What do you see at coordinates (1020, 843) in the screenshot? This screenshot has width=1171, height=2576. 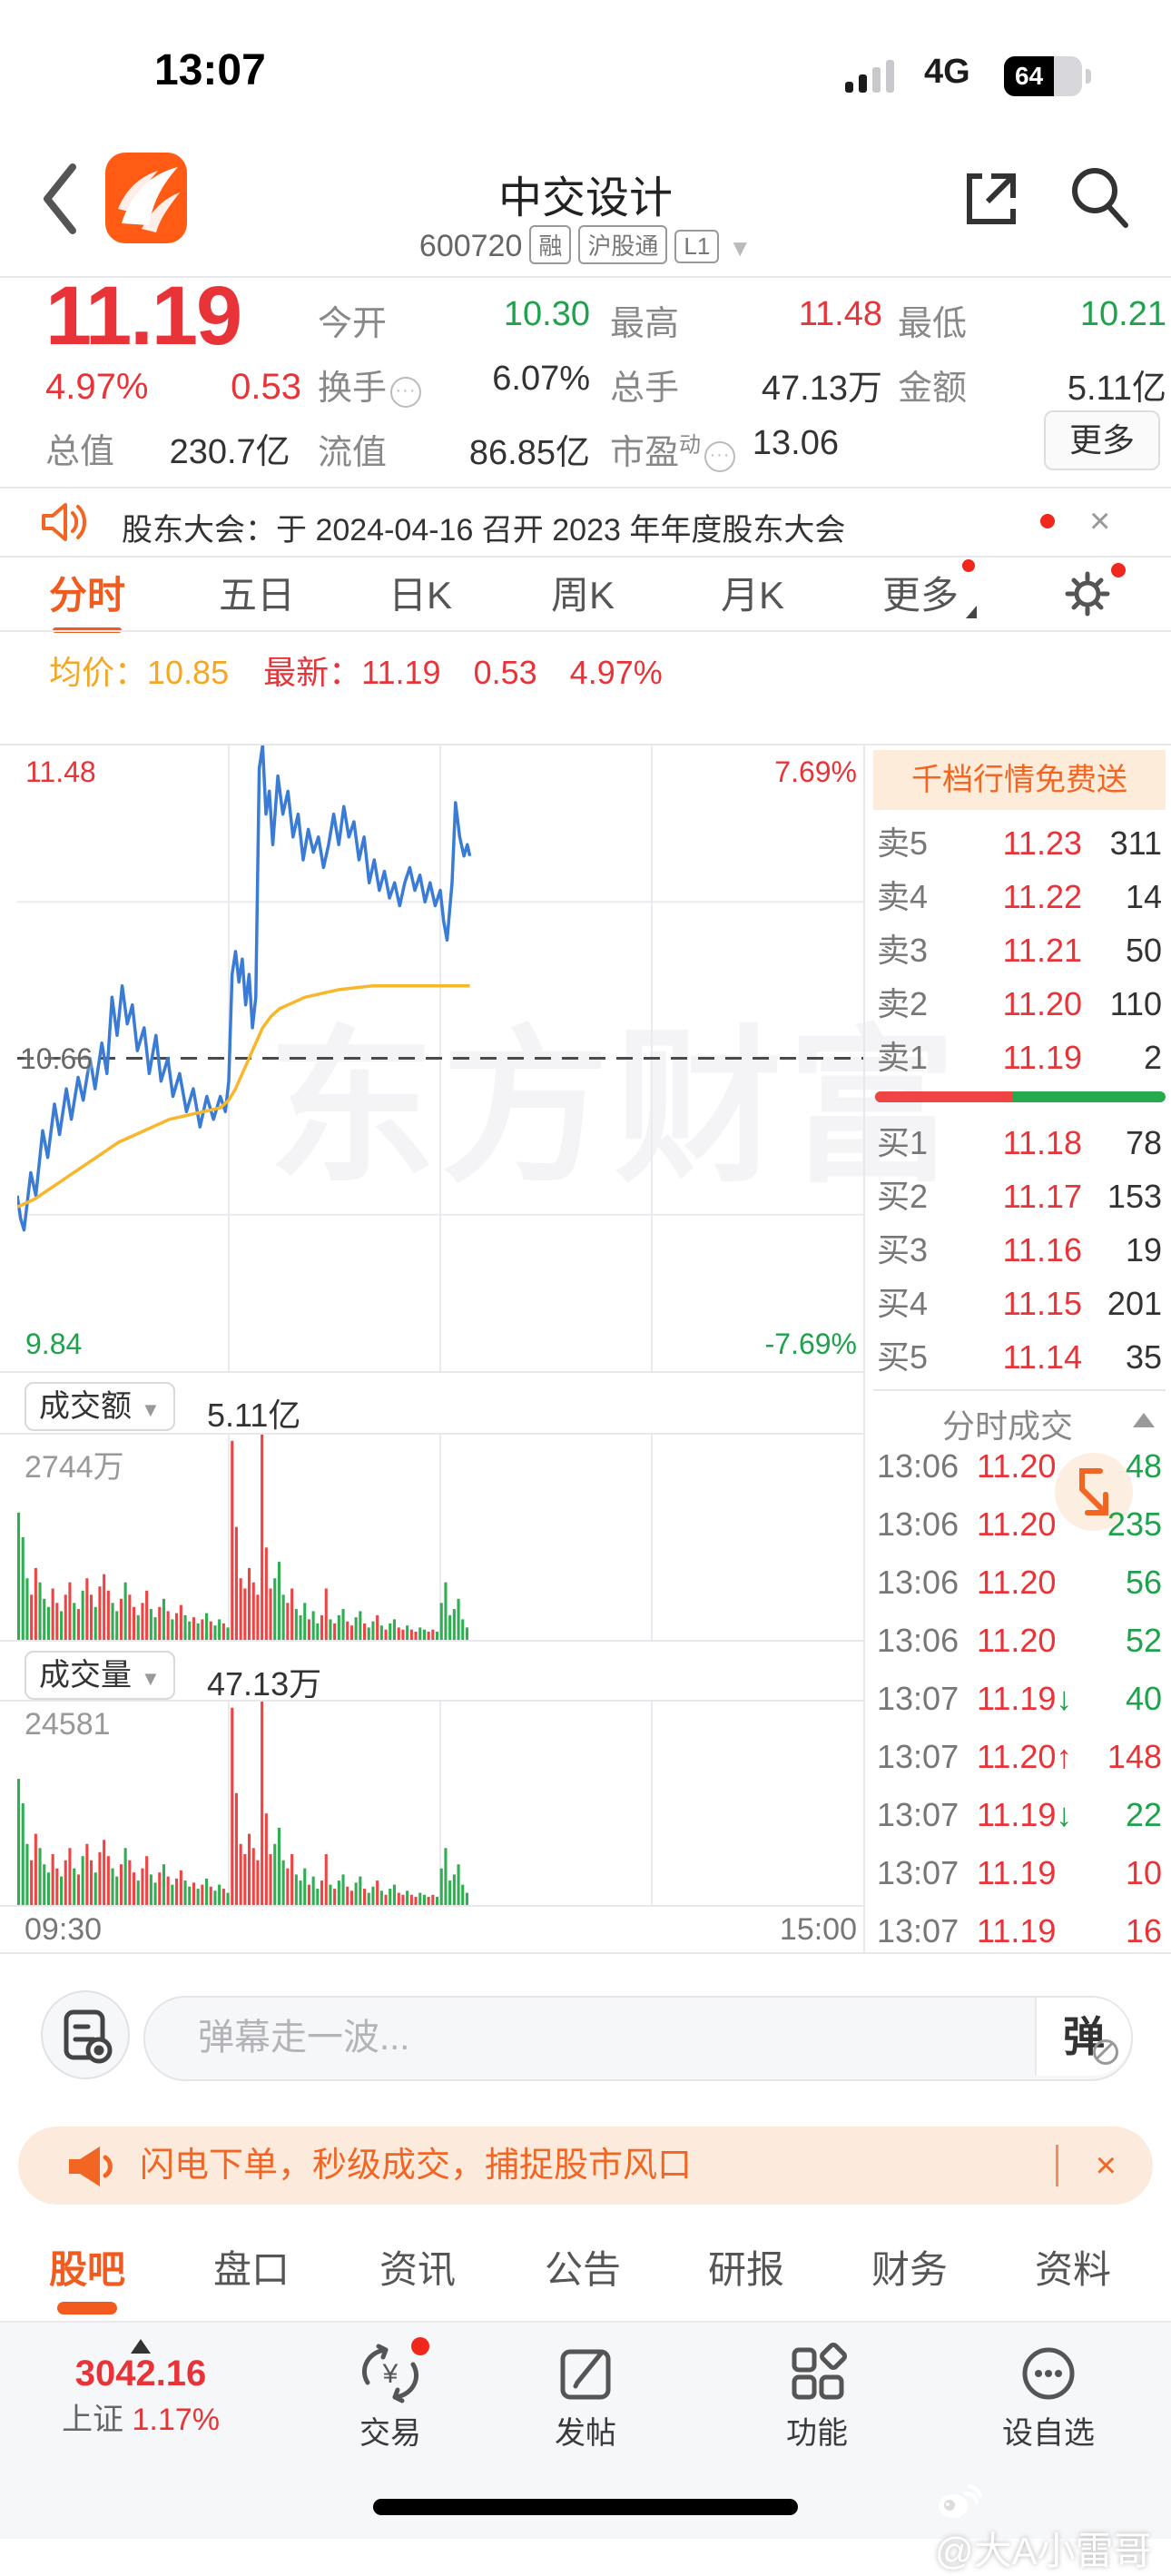 I see `ask-row-5: 卖5 11.23 311` at bounding box center [1020, 843].